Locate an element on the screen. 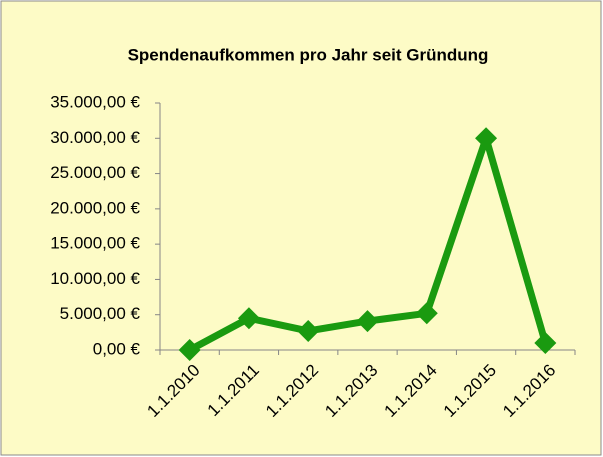 This screenshot has height=457, width=603. y-tick-label: 35.000,00 € is located at coordinates (95, 101).